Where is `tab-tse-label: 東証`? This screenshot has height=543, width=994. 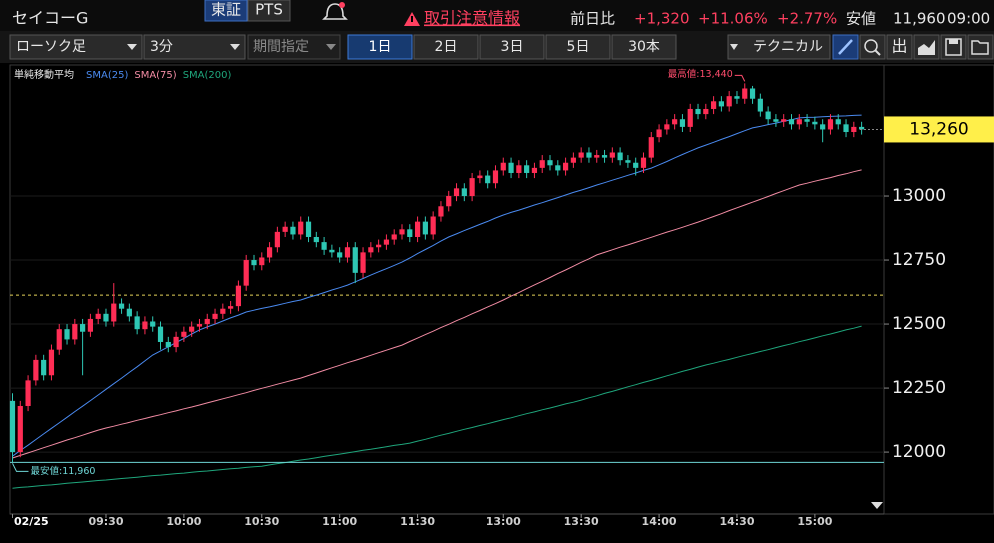
tab-tse-label: 東証 is located at coordinates (226, 10).